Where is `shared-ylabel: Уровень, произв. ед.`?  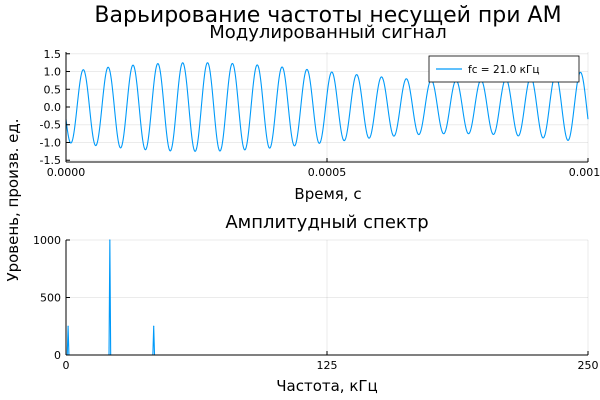 shared-ylabel: Уровень, произв. ед. is located at coordinates (13, 199).